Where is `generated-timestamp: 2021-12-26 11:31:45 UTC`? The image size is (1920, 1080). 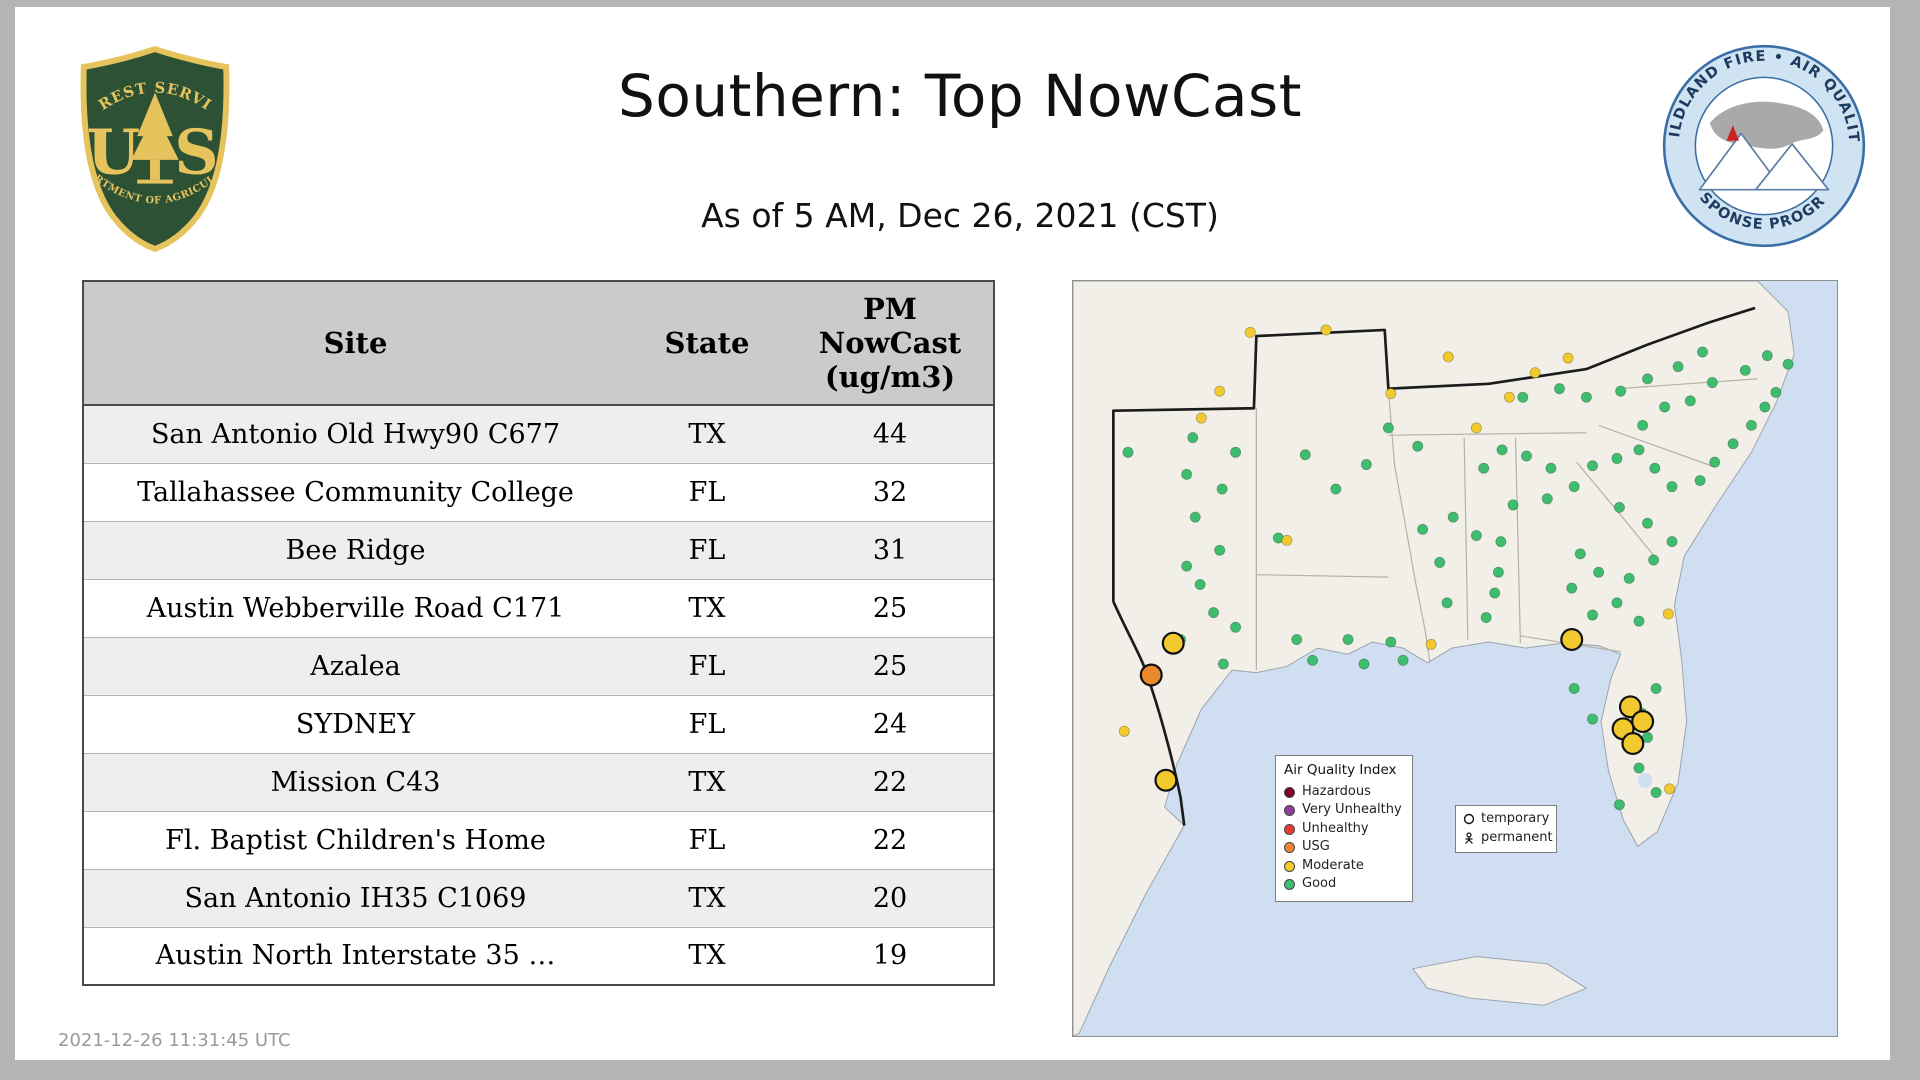
generated-timestamp: 2021-12-26 11:31:45 UTC is located at coordinates (174, 1040).